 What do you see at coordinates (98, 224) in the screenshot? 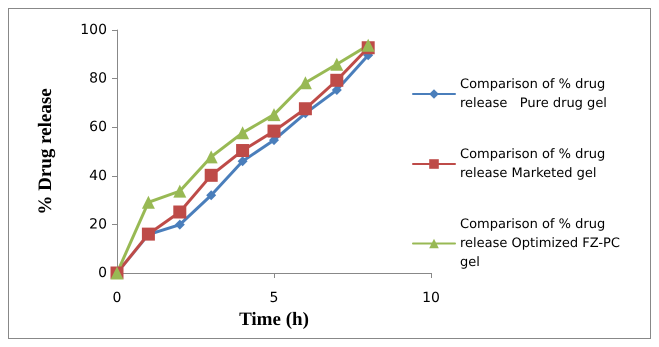
I see `y-tick-label: 20` at bounding box center [98, 224].